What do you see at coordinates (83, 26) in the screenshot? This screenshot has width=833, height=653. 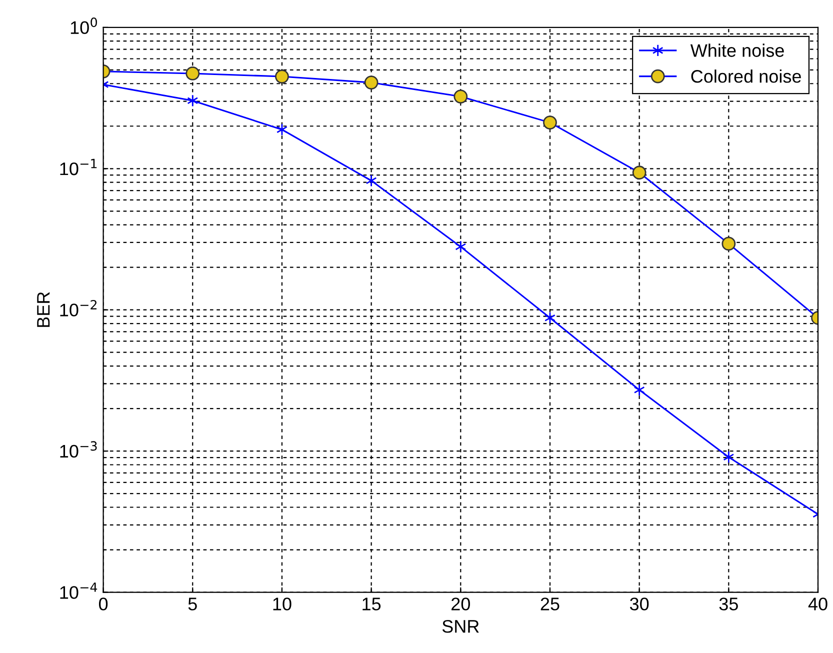 I see `y-tick-label: 10$^{0}$` at bounding box center [83, 26].